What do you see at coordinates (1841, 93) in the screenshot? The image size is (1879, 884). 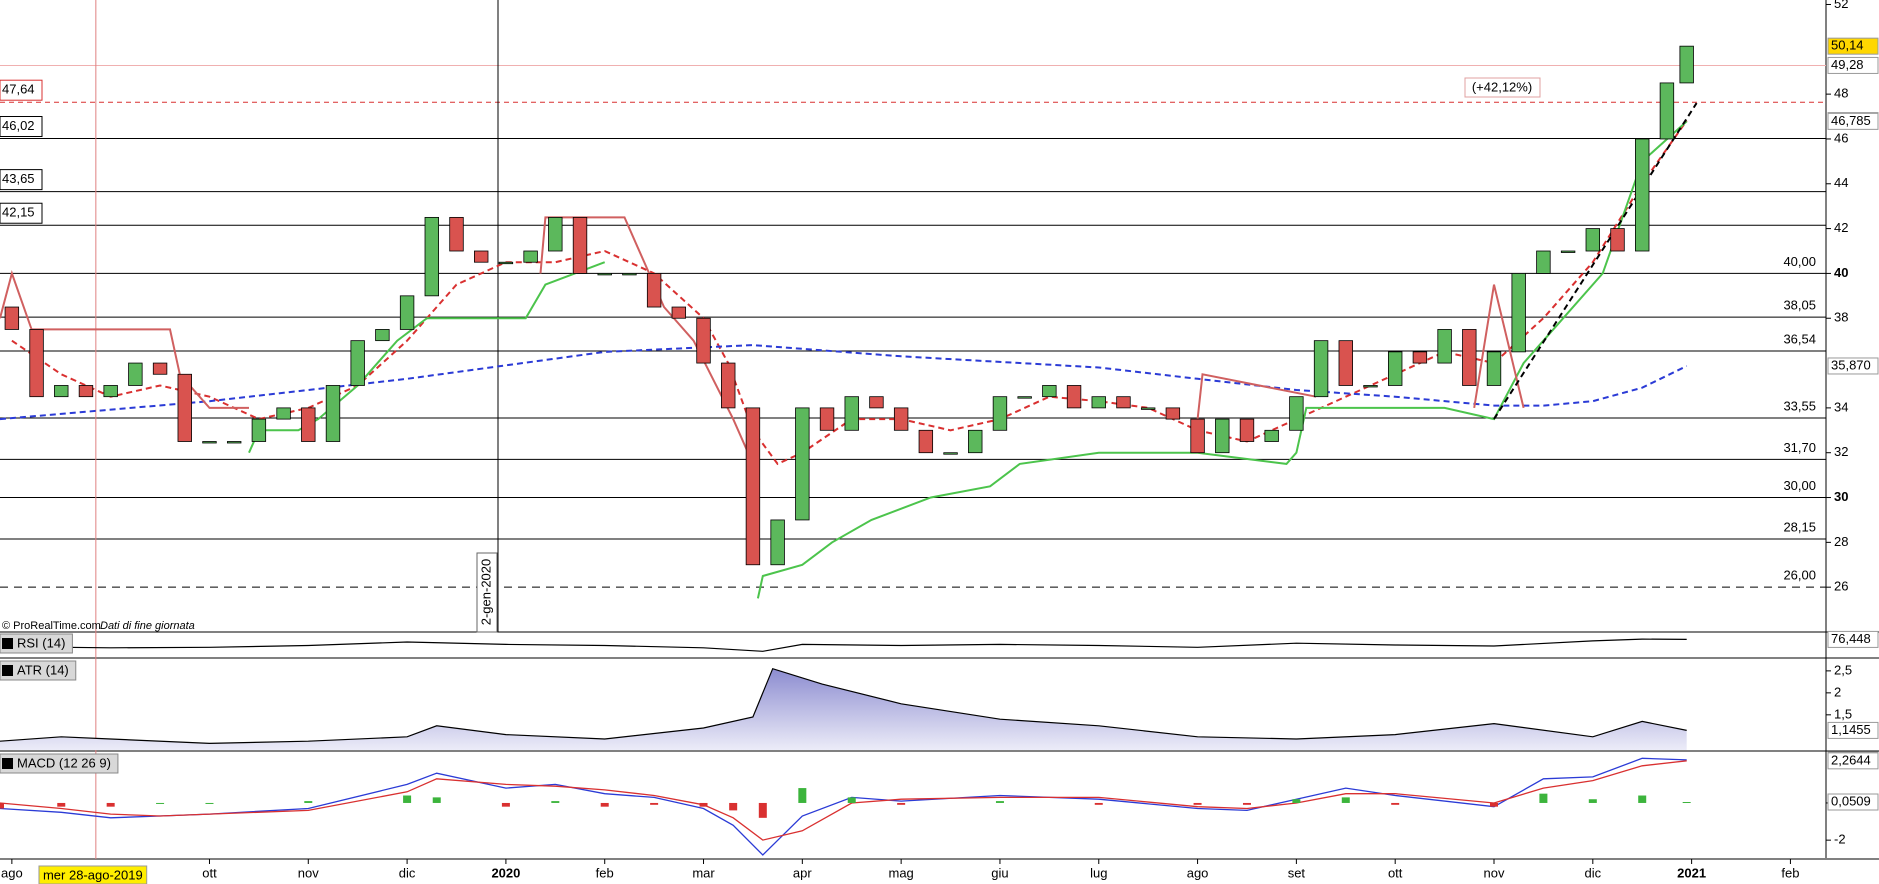 I see `y-tick-label: 48` at bounding box center [1841, 93].